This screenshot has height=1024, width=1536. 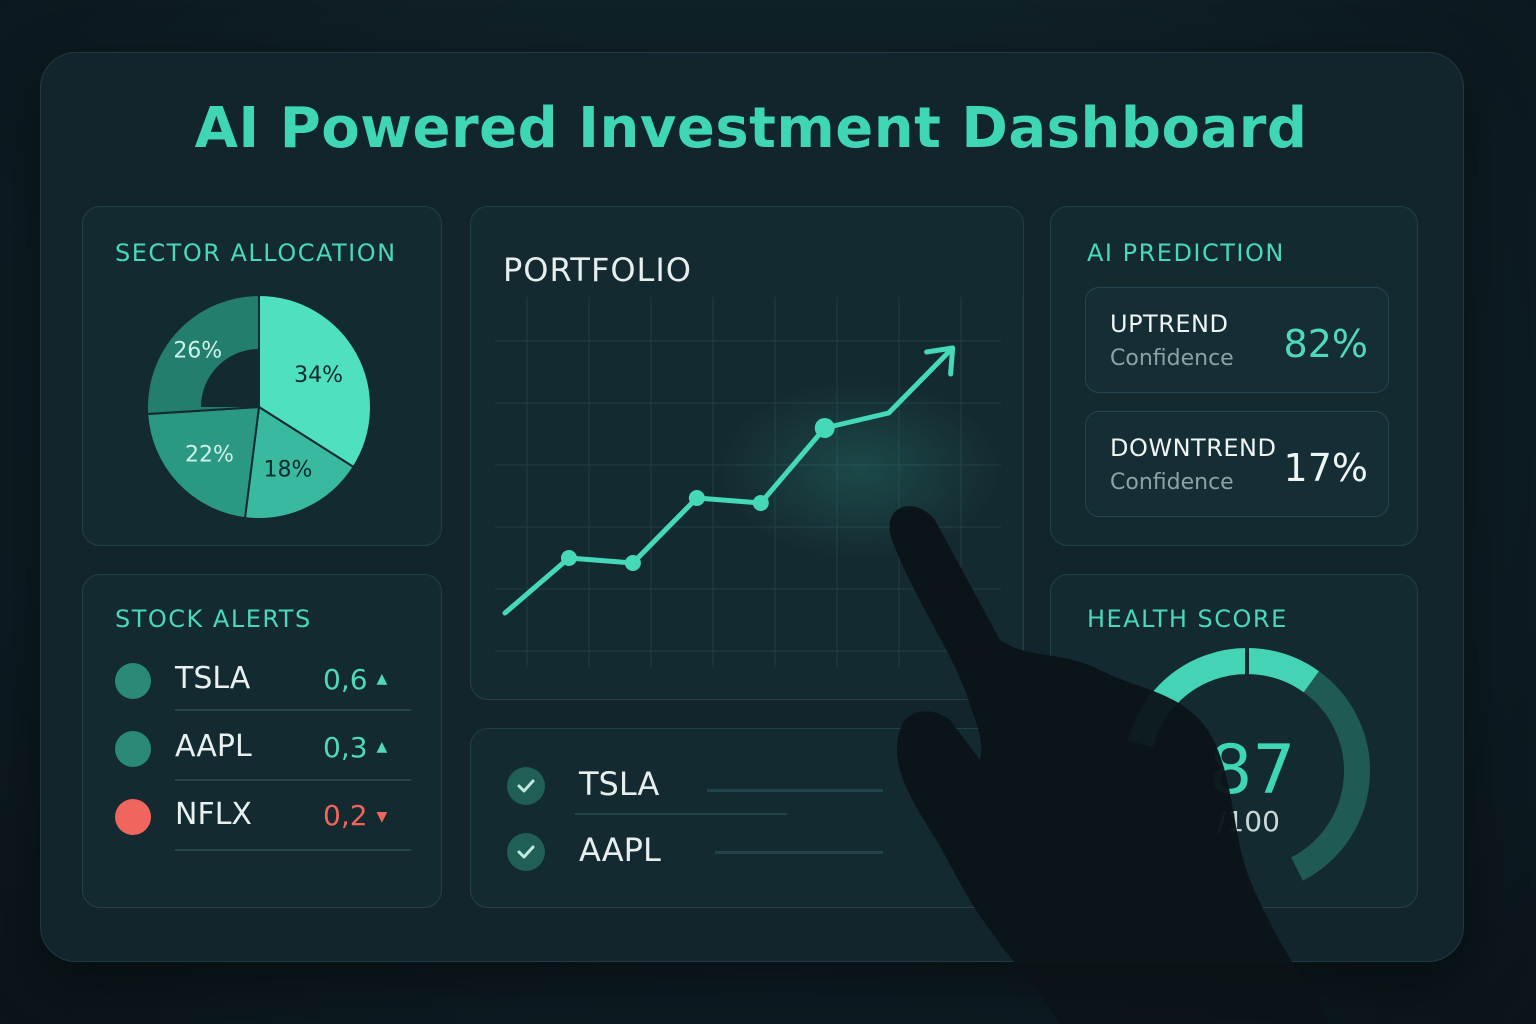 What do you see at coordinates (1248, 821) in the screenshot?
I see `health-score-max: /100` at bounding box center [1248, 821].